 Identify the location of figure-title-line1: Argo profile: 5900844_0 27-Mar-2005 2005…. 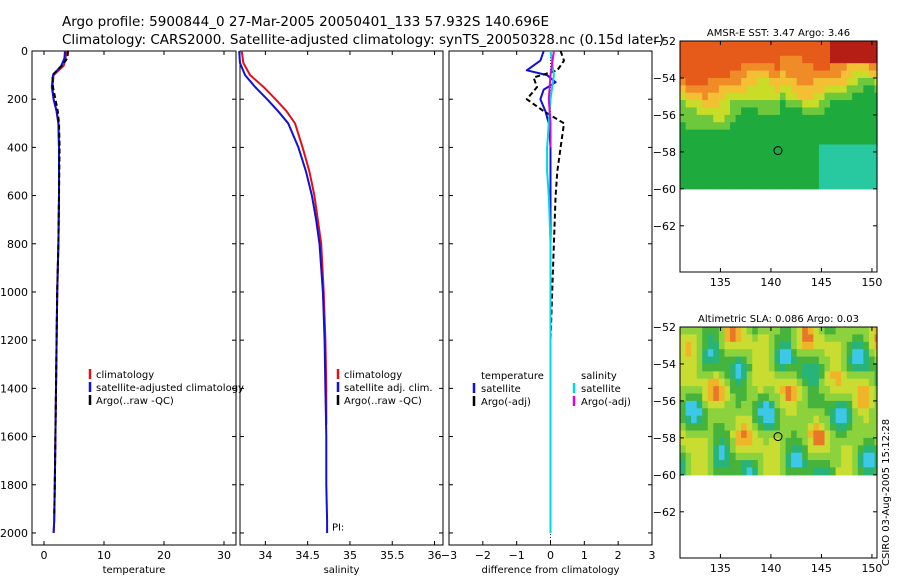
(305, 22).